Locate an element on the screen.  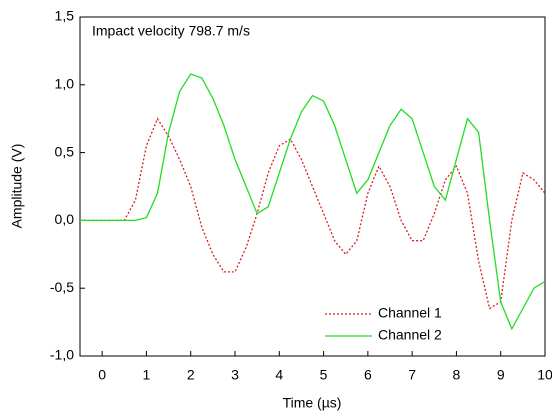
x-tick-label: 3 is located at coordinates (235, 375).